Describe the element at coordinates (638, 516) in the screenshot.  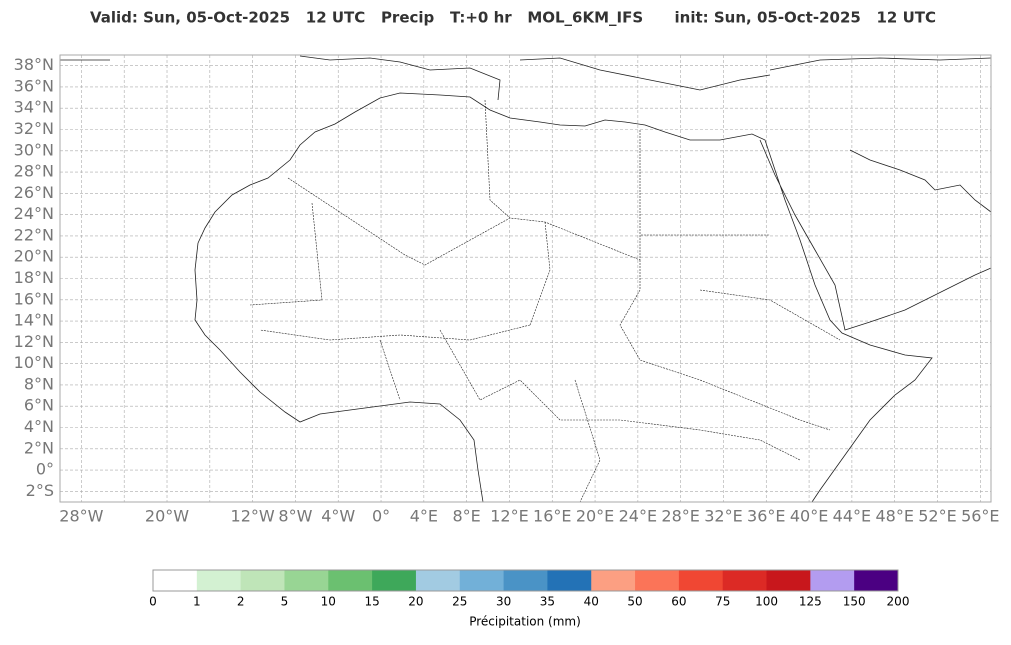
I see `x-tick-label: 24°E` at that location.